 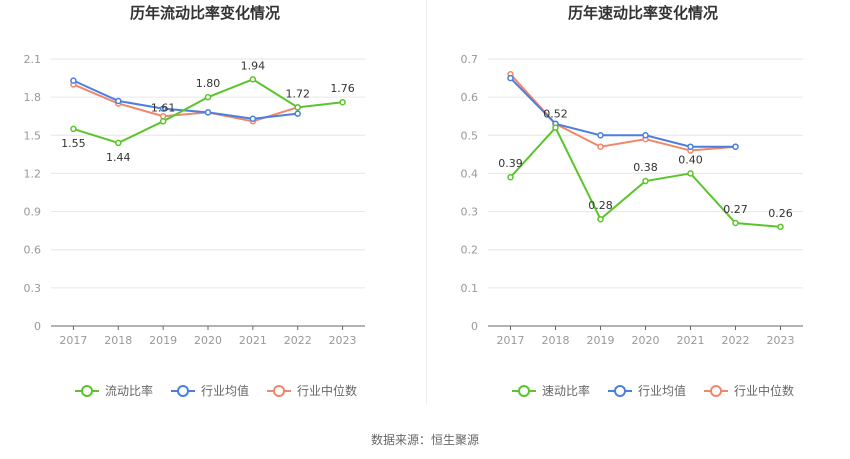 What do you see at coordinates (253, 65) in the screenshot?
I see `data-label: 1.94` at bounding box center [253, 65].